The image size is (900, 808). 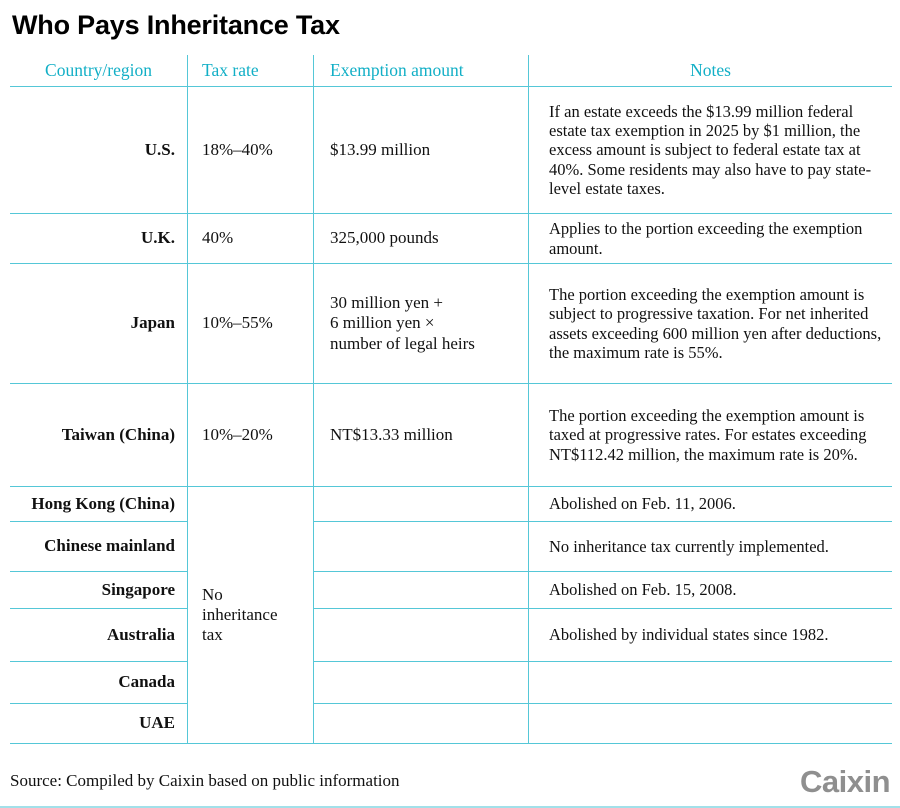 I want to click on header-cell-tax-rate: Tax rate, so click(x=250, y=71).